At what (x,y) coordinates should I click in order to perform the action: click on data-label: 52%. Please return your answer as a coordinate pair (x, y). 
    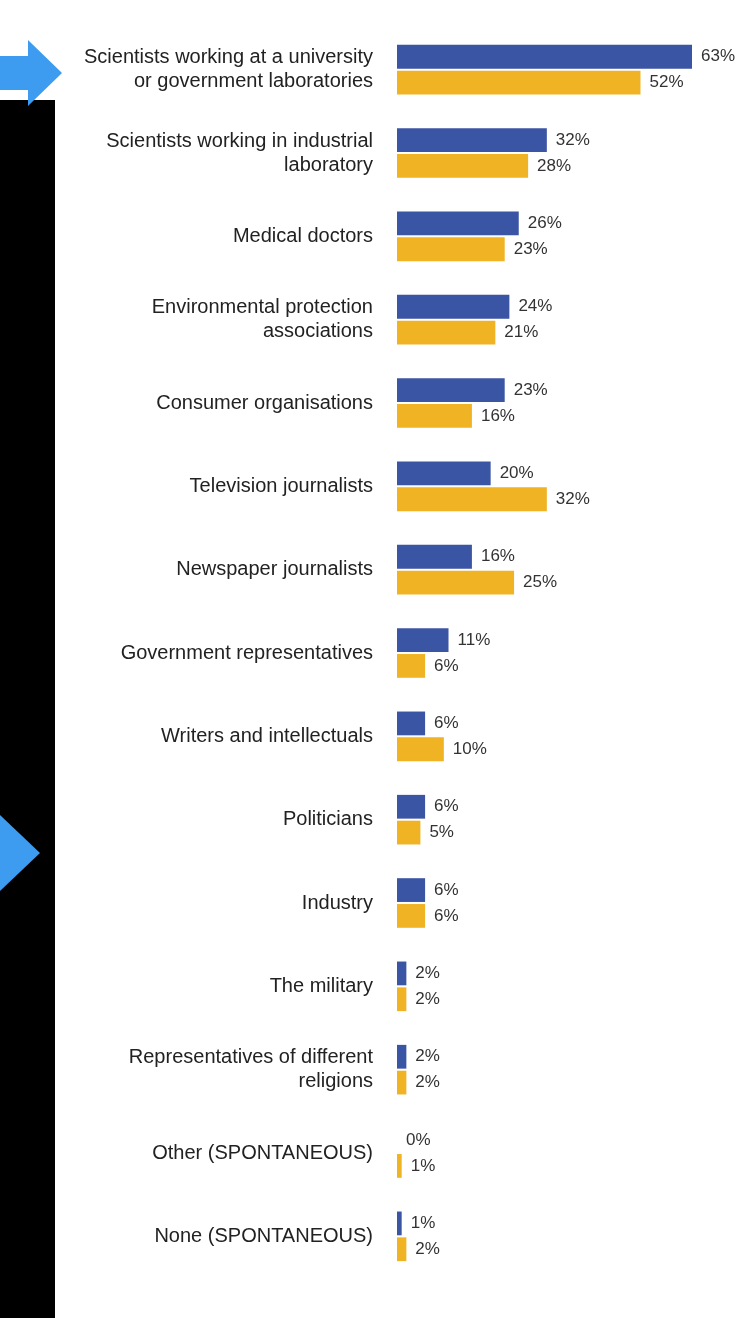
    Looking at the image, I should click on (666, 82).